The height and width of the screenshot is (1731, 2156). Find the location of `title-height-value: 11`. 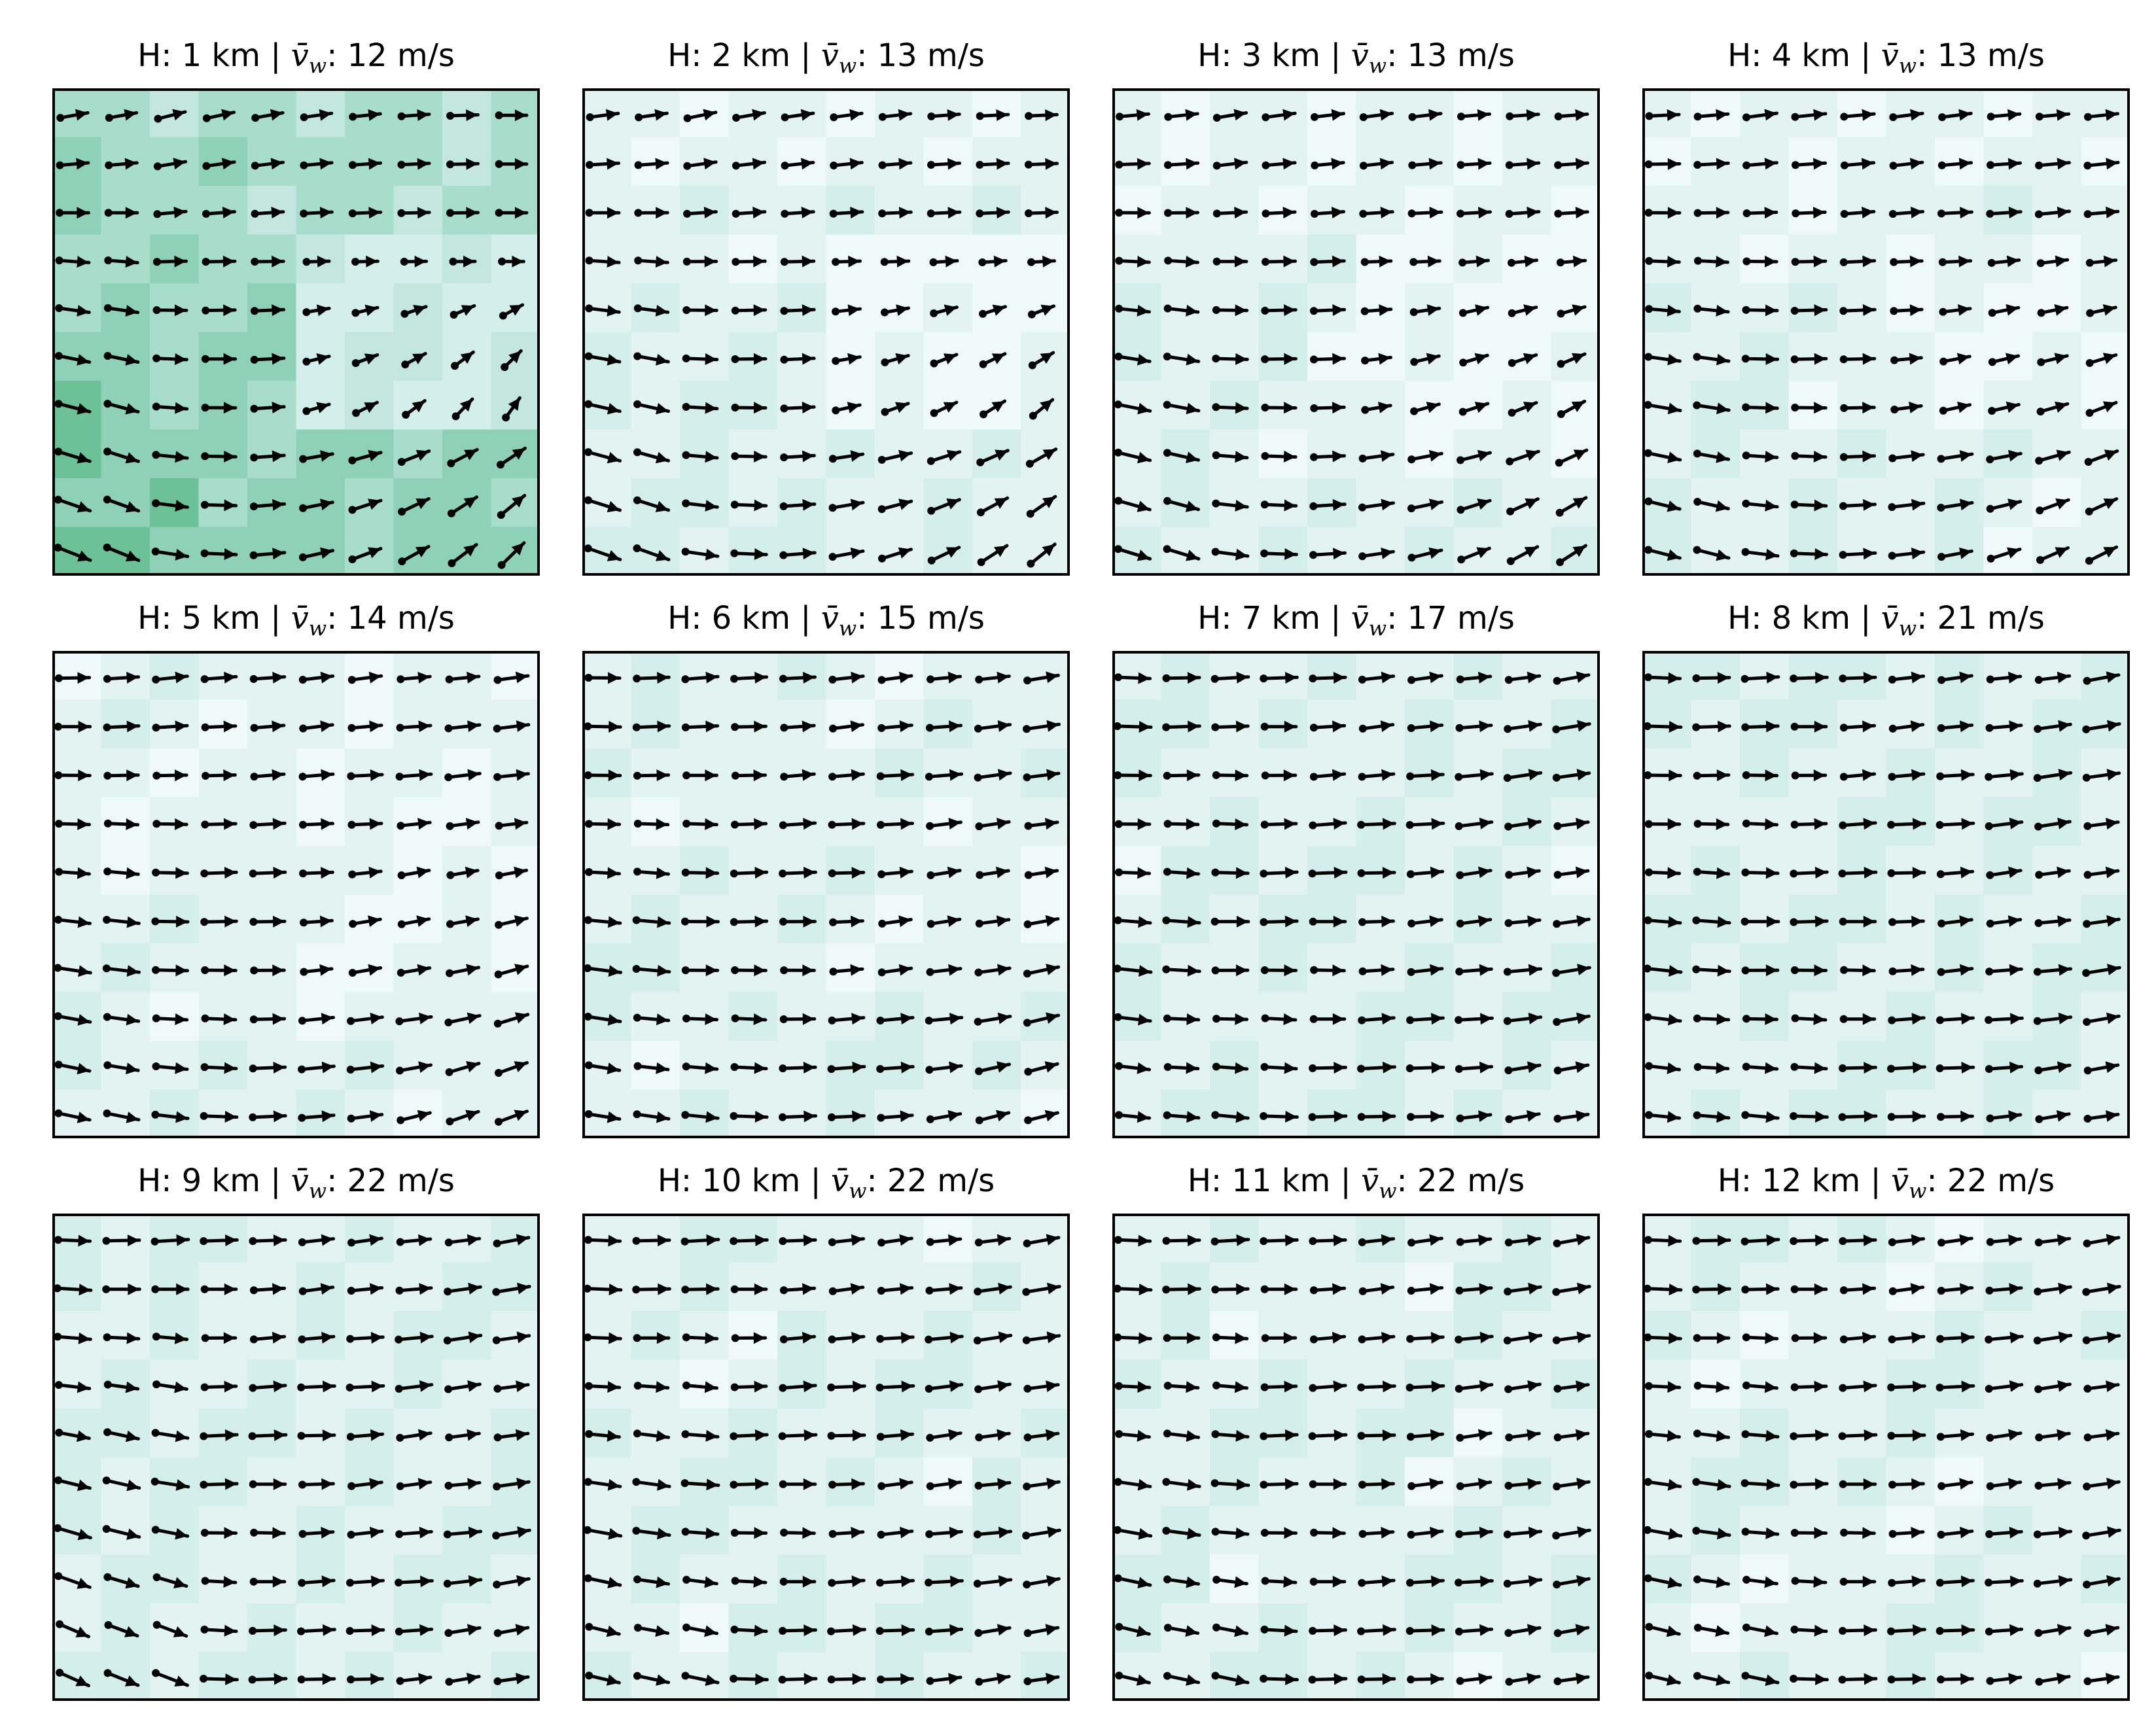

title-height-value: 11 is located at coordinates (1251, 1181).